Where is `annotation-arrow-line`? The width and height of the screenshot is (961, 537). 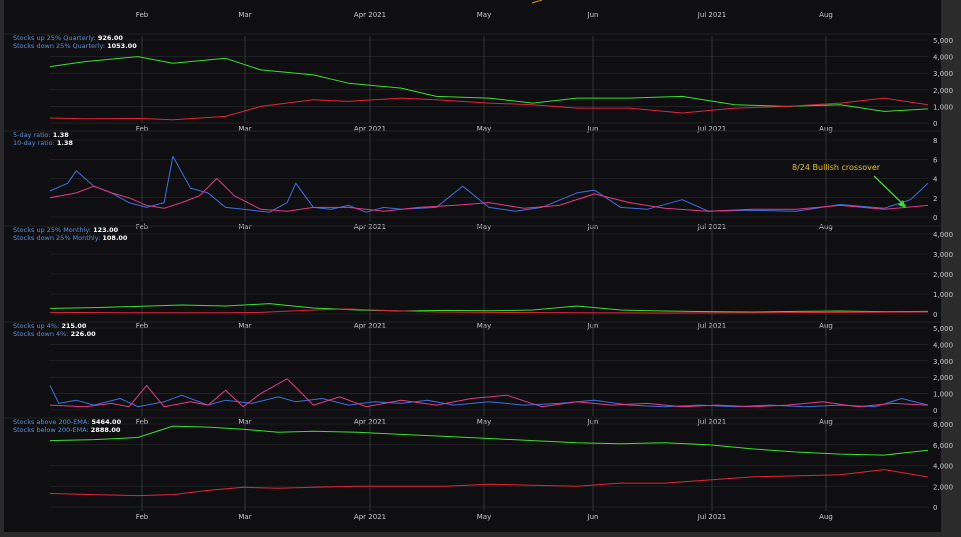 annotation-arrow-line is located at coordinates (889, 190).